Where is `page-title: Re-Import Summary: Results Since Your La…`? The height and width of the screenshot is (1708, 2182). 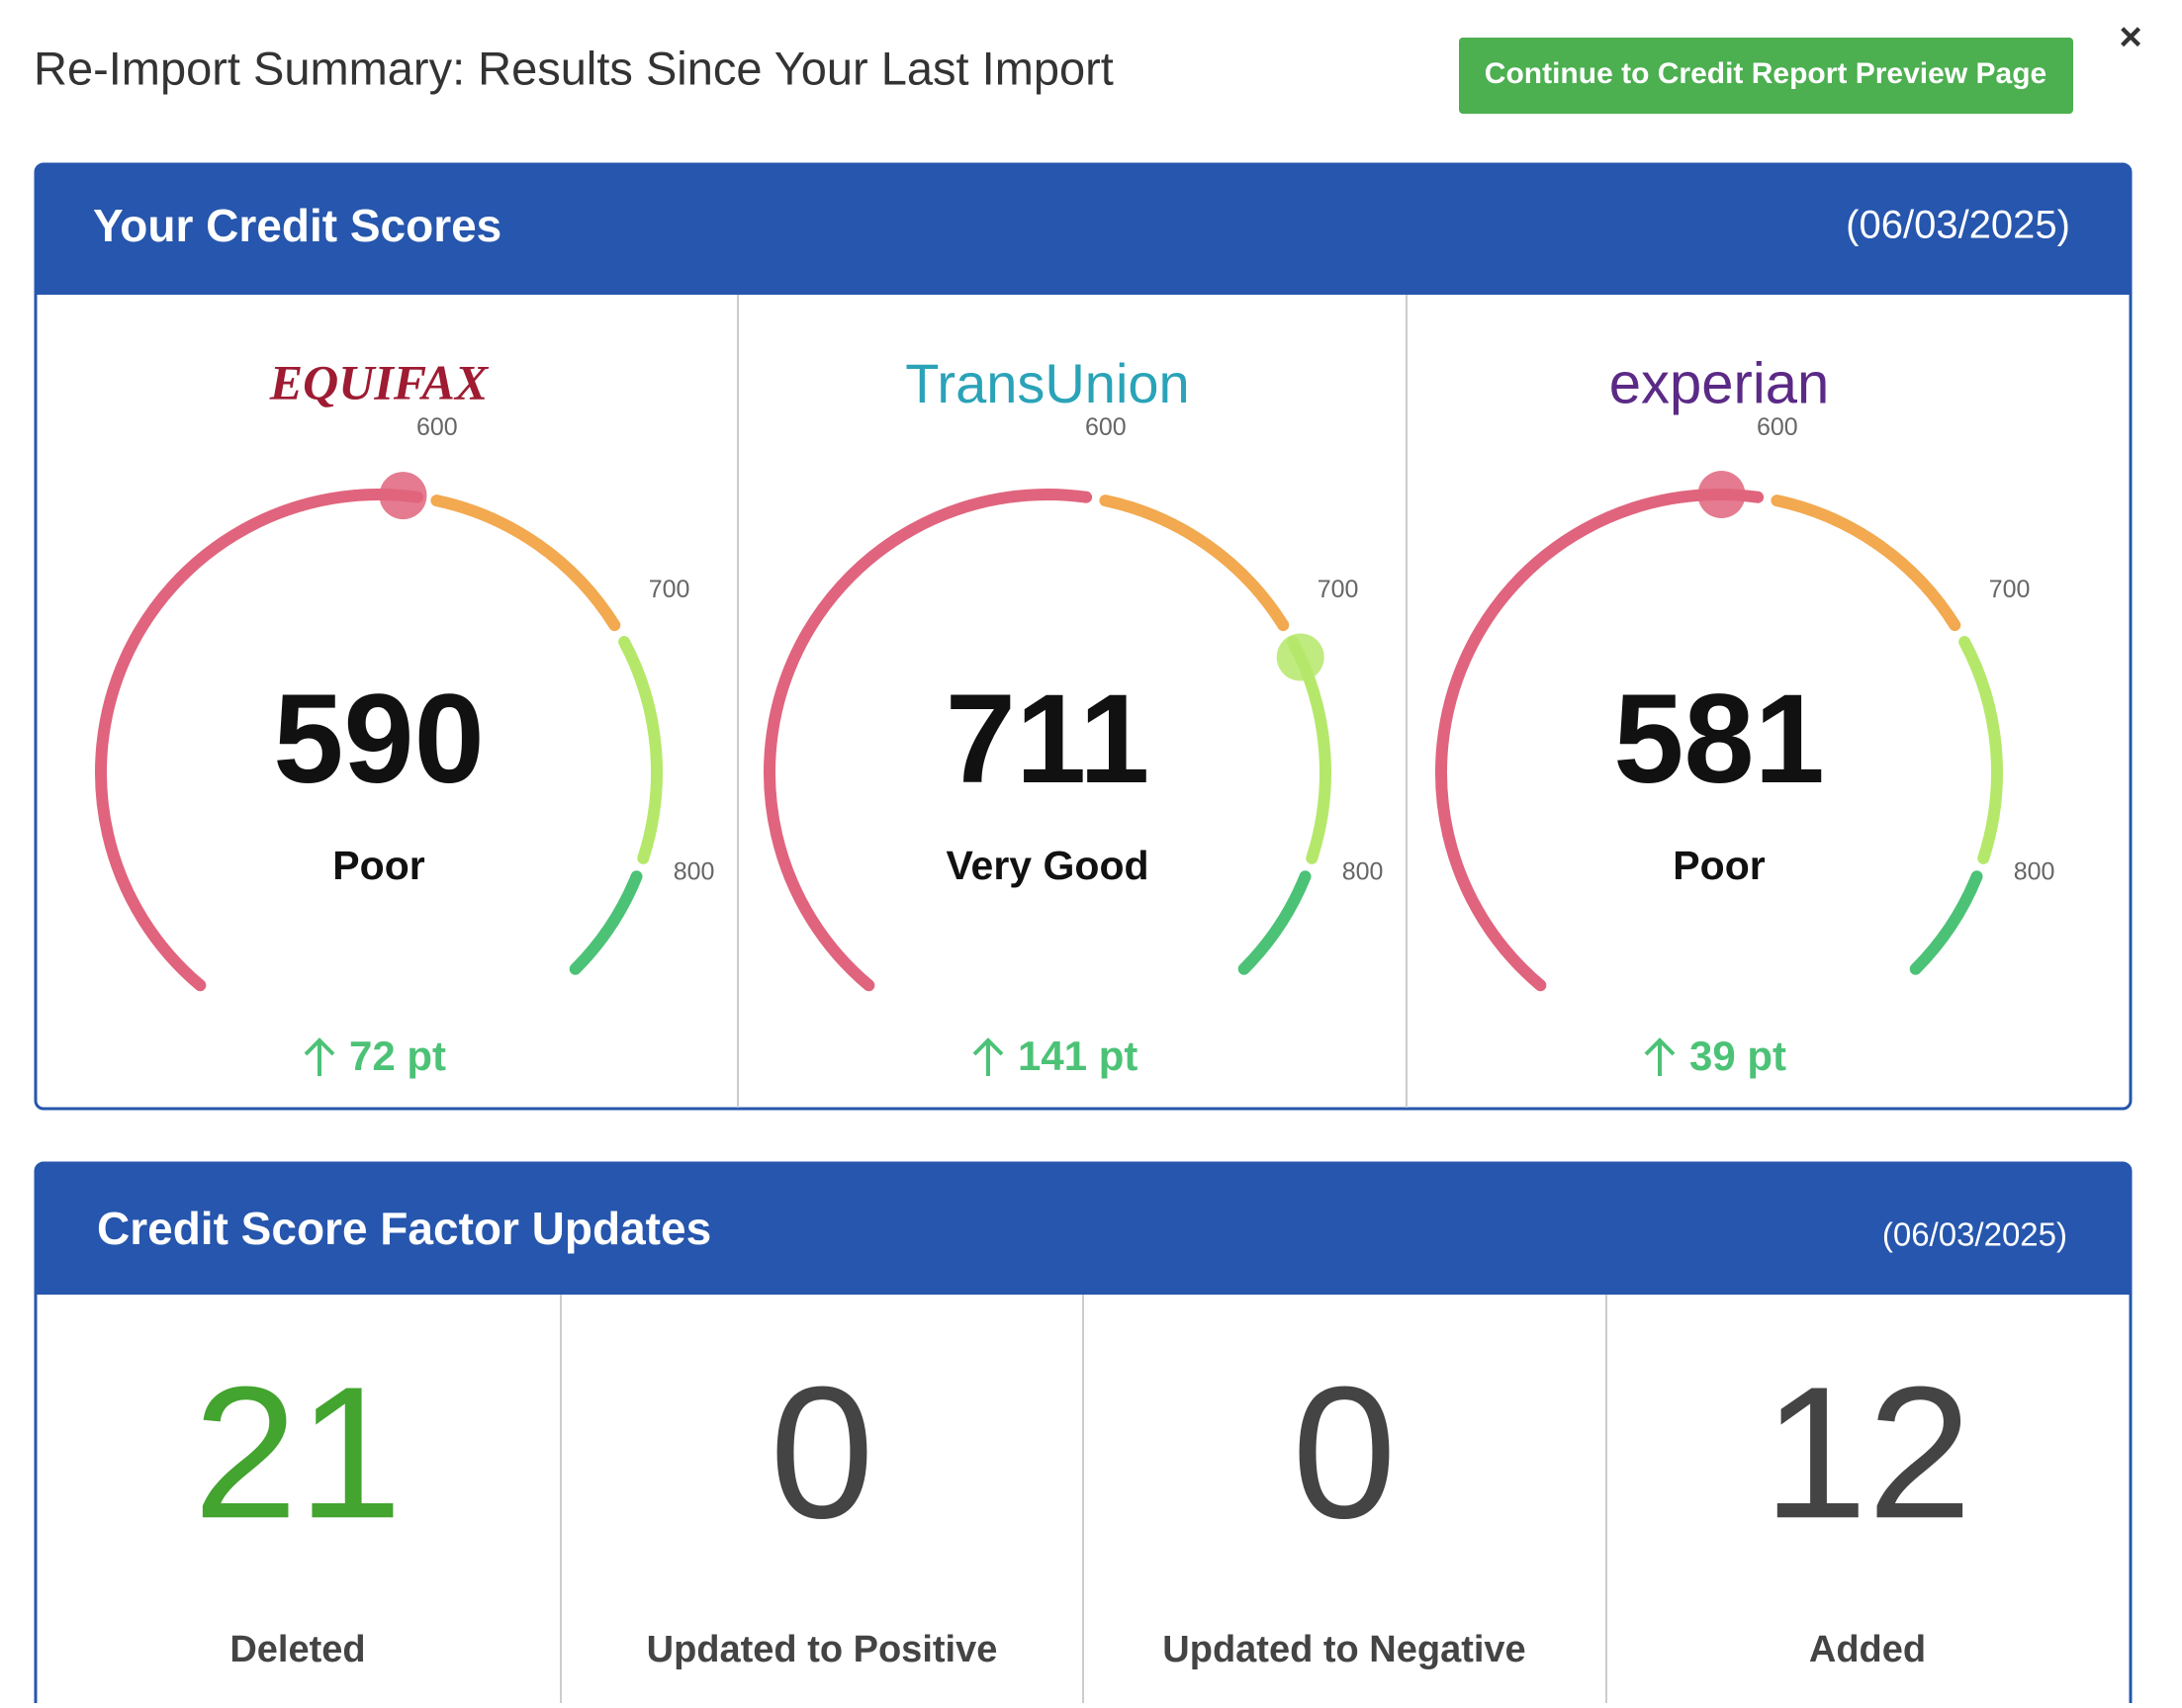
page-title: Re-Import Summary: Results Since Your La… is located at coordinates (574, 68).